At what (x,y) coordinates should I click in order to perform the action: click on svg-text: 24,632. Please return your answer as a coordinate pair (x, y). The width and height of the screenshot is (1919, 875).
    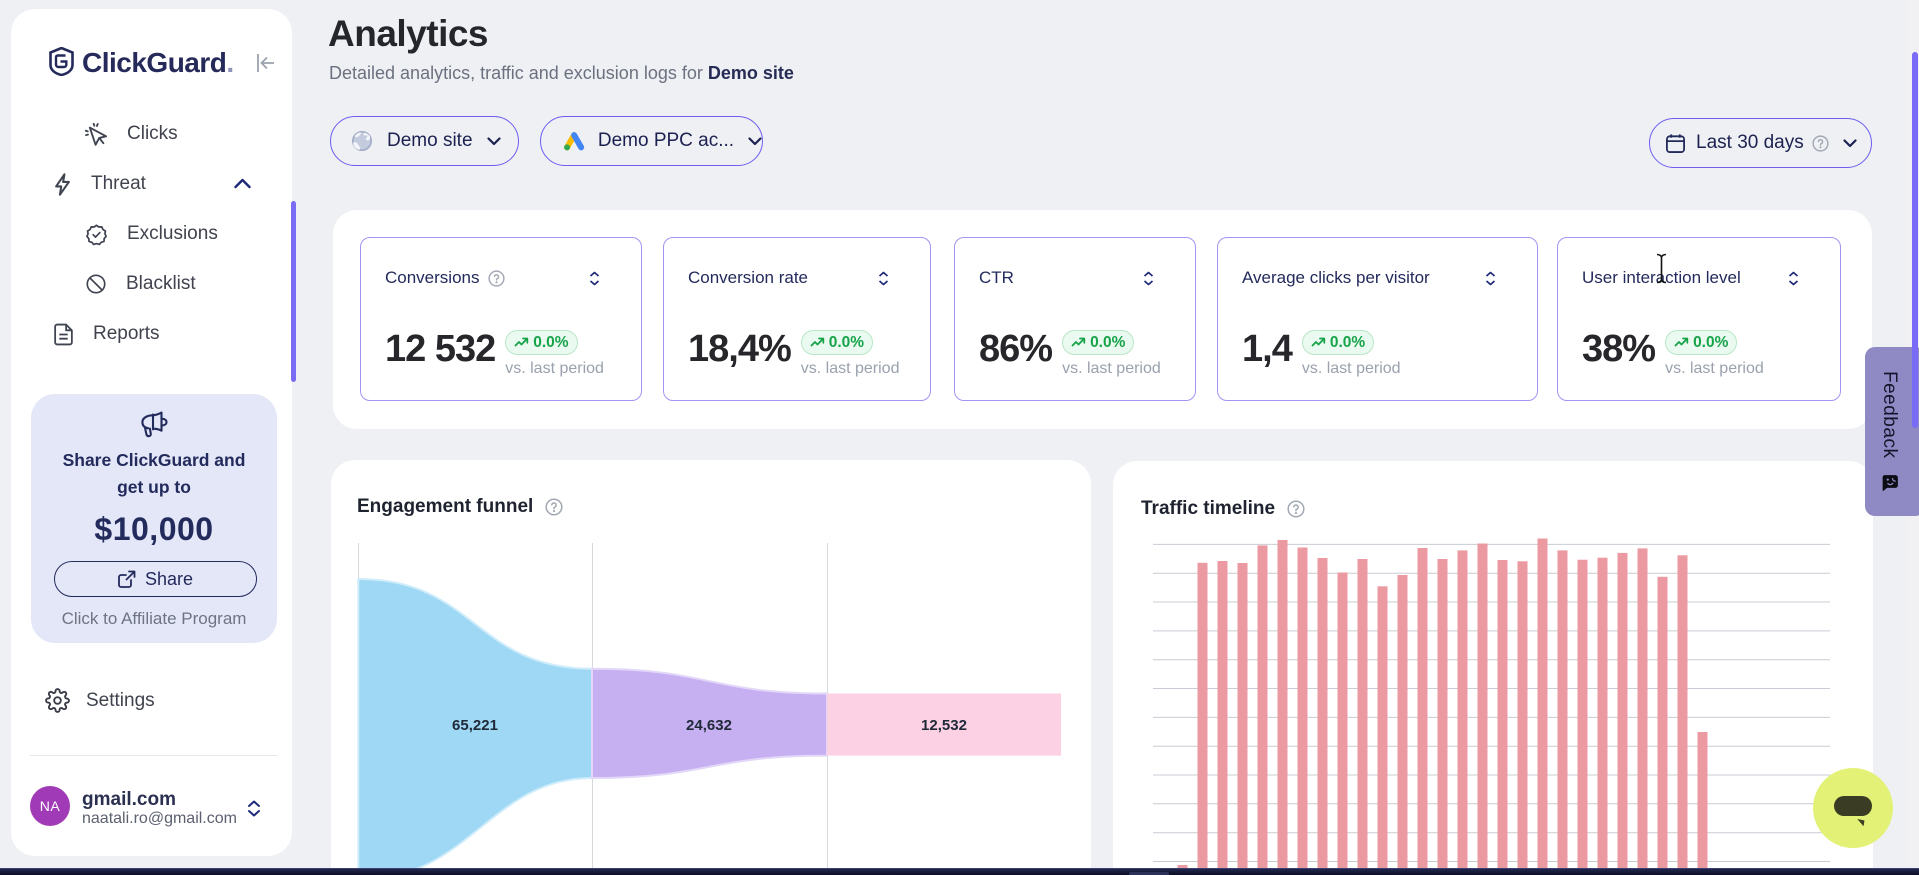
    Looking at the image, I should click on (709, 725).